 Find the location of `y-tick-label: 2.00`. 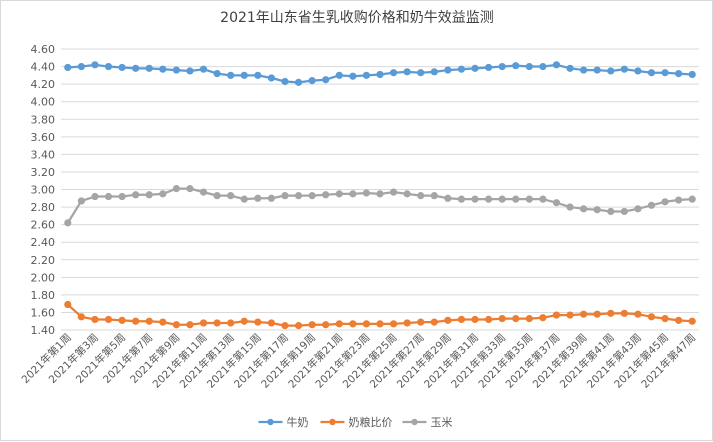

y-tick-label: 2.00 is located at coordinates (43, 277).